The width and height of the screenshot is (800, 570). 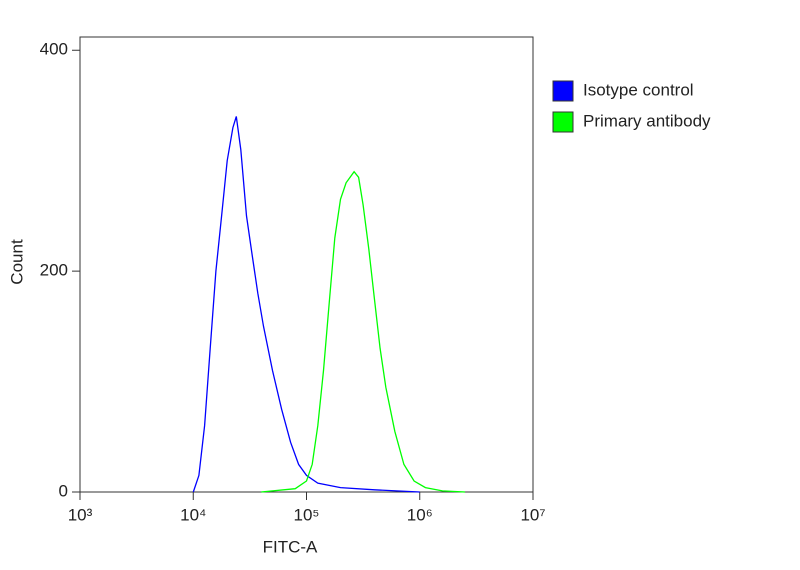 I want to click on y-tick-label: 400, so click(x=54, y=49).